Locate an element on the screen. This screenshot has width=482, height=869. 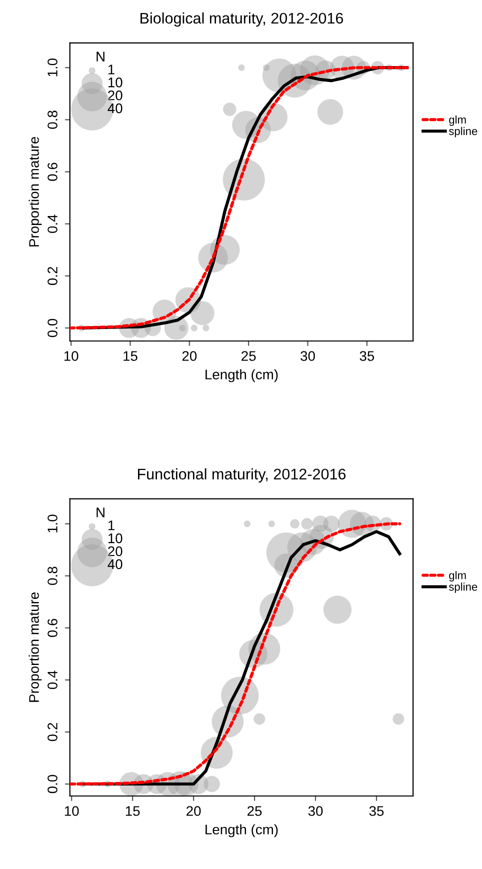
chart-title: Biological maturity, 2012-2016 is located at coordinates (242, 19).